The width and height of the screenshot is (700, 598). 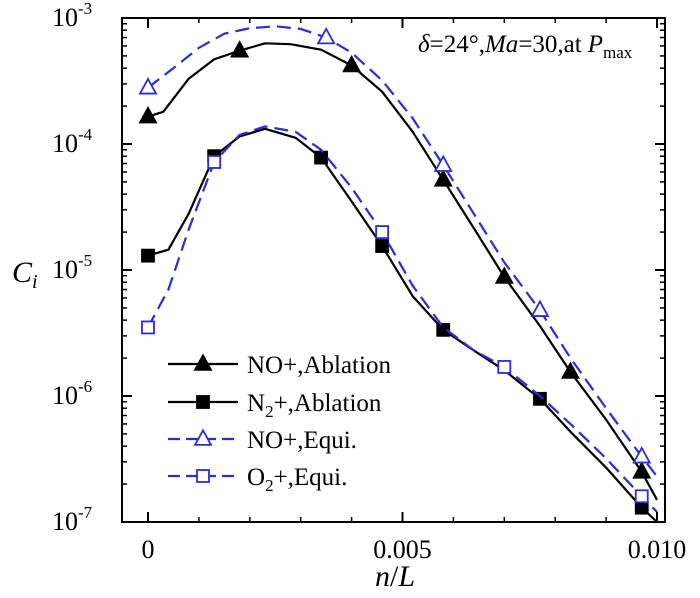 I want to click on annotation-p-sub: max, so click(x=618, y=52).